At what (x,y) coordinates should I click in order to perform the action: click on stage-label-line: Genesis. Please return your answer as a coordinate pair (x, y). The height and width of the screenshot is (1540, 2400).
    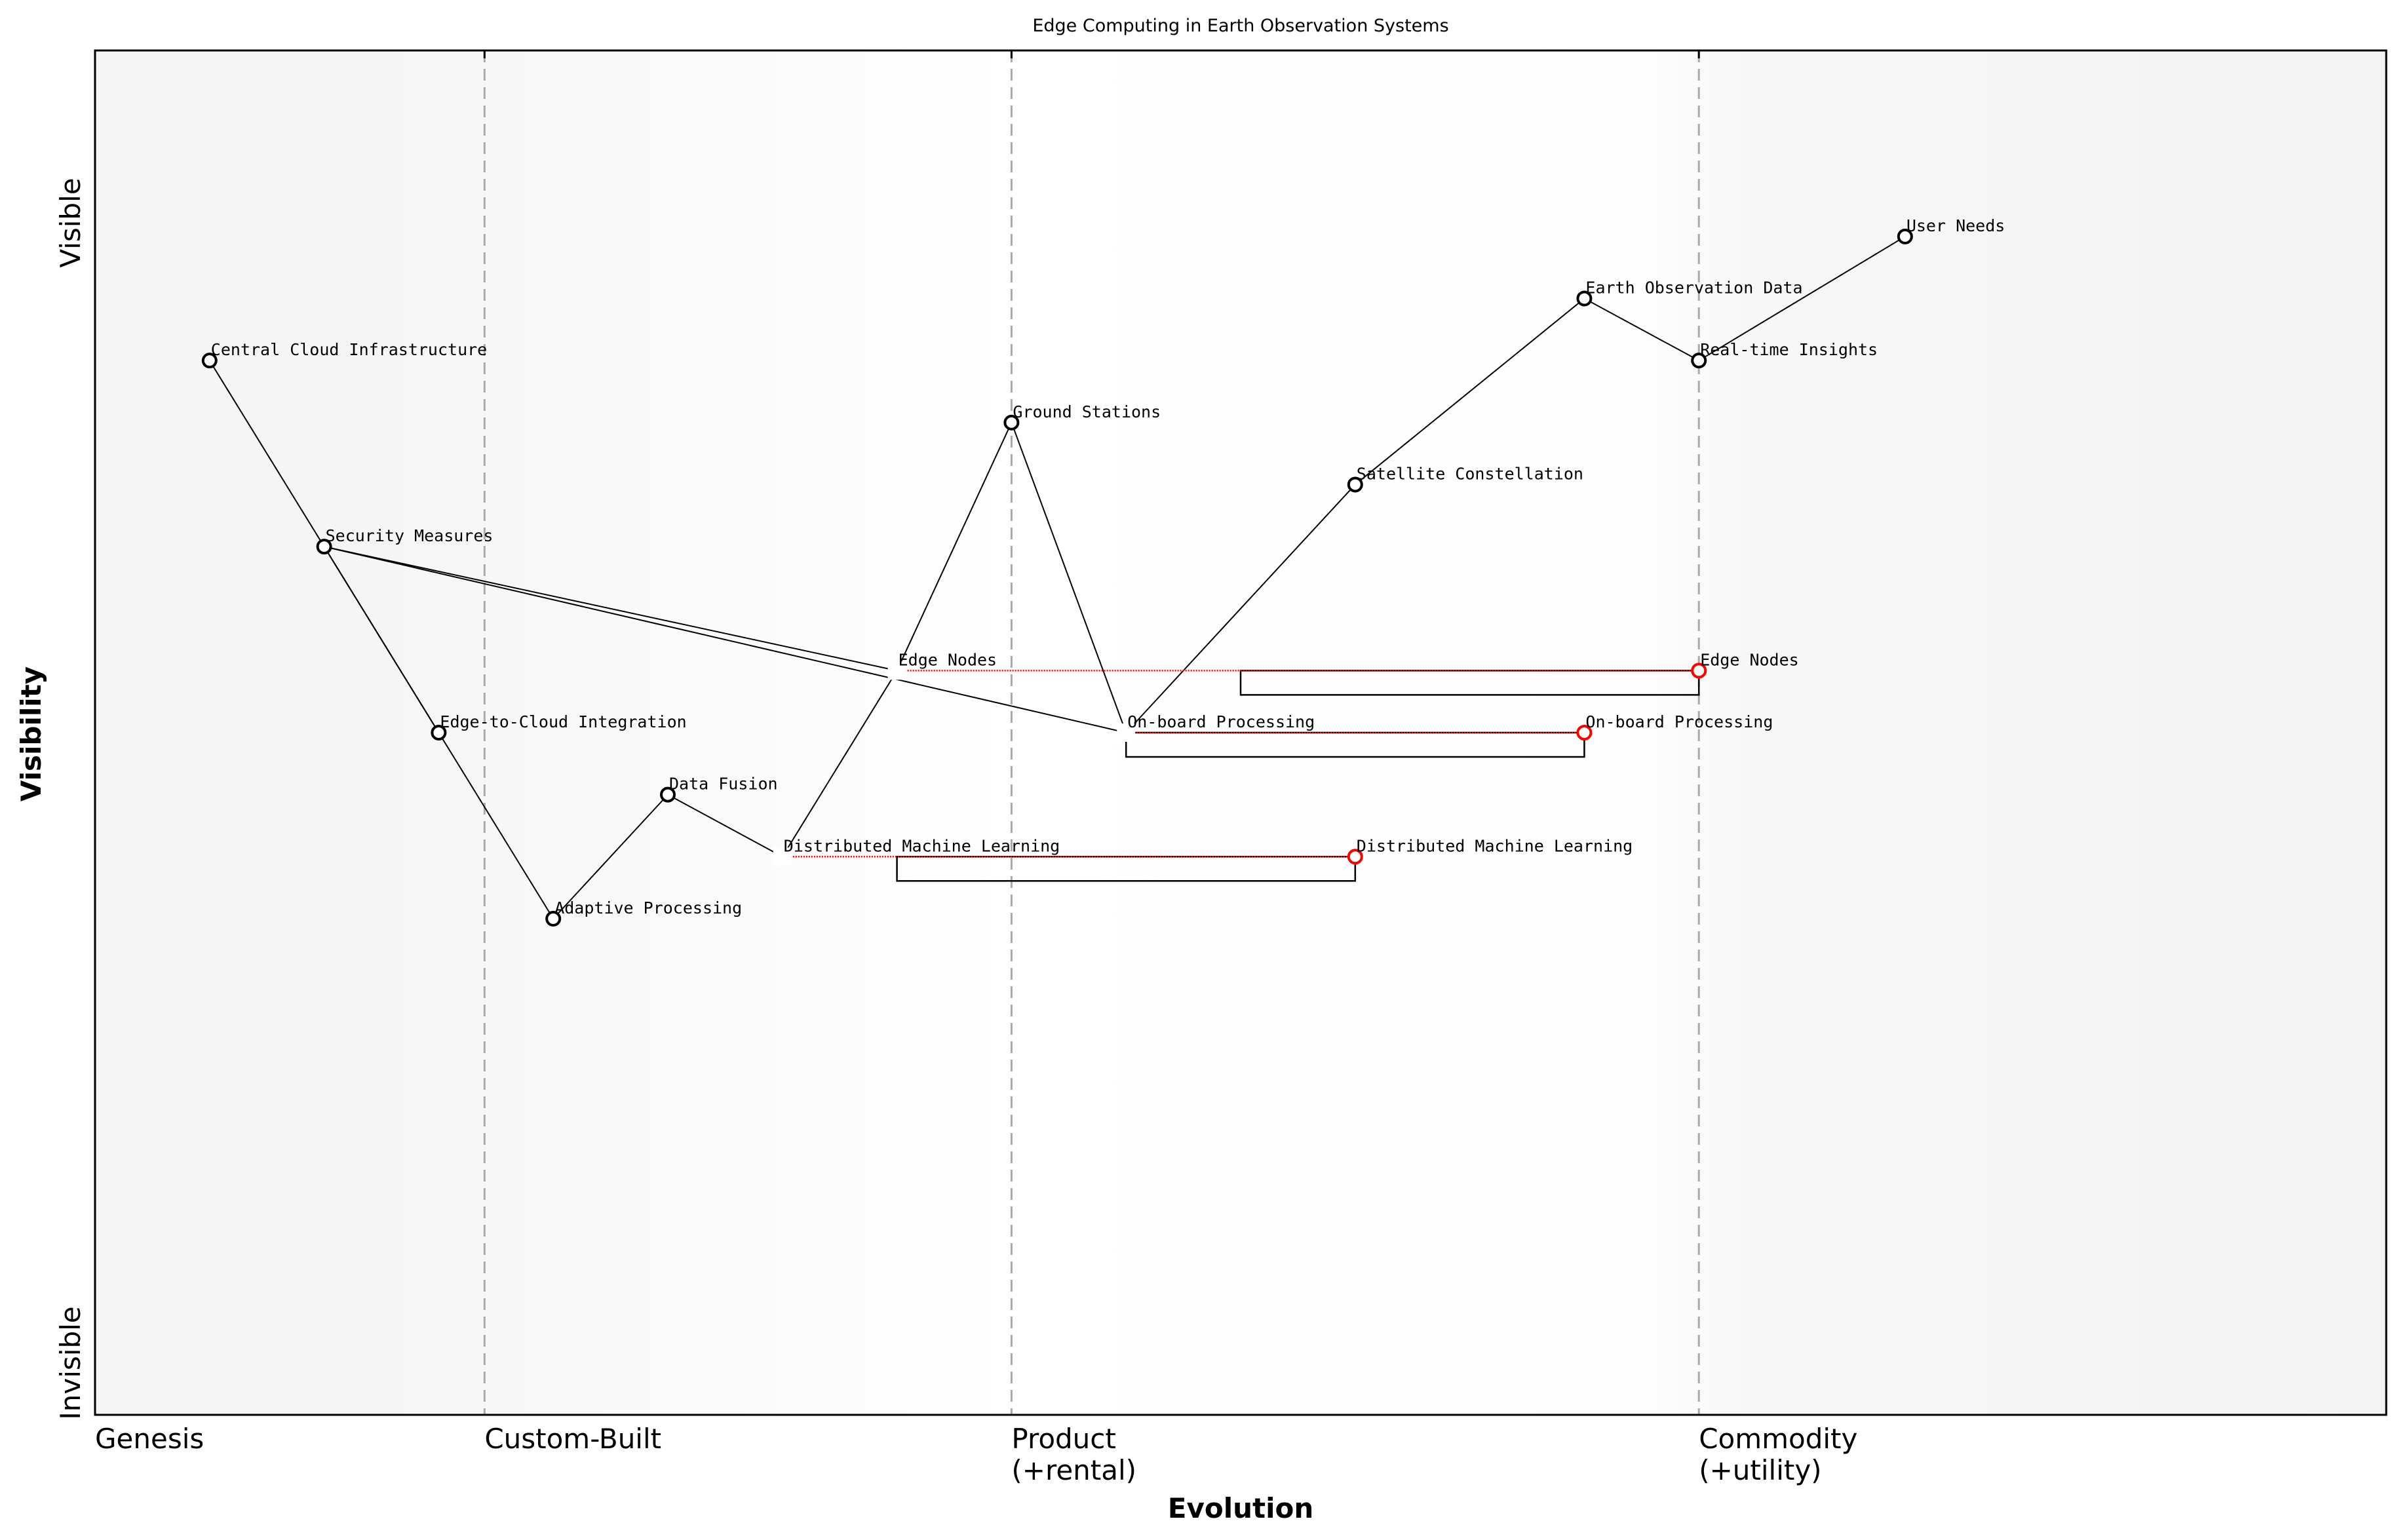
    Looking at the image, I should click on (149, 1439).